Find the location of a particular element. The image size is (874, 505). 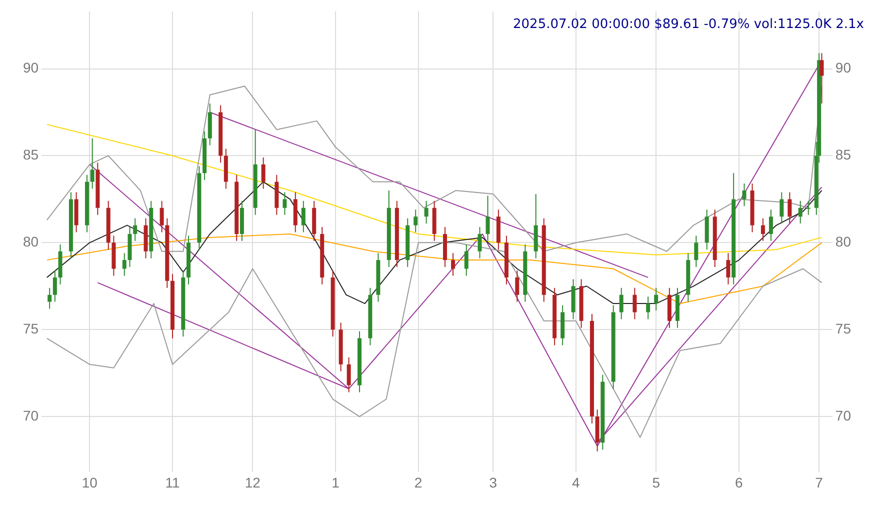

y-tick-label: 70 is located at coordinates (30, 415).